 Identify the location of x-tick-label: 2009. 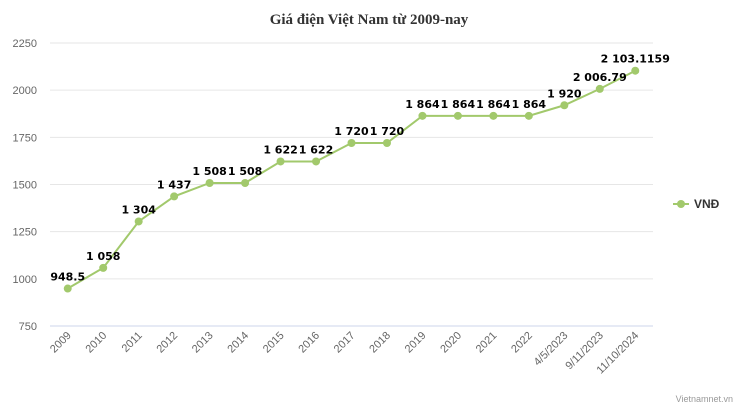
(61, 343).